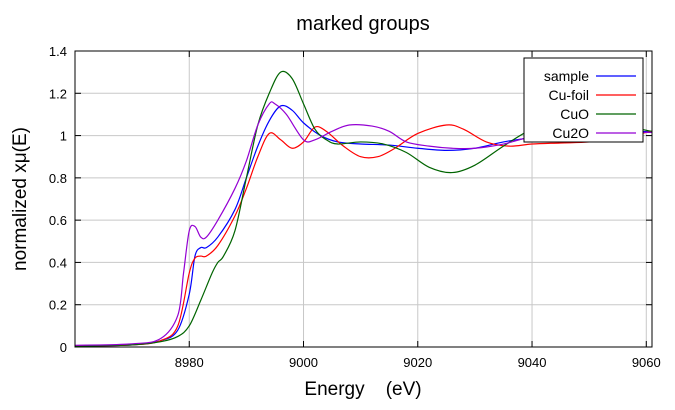  What do you see at coordinates (58, 51) in the screenshot?
I see `y-tick-label: 1.4` at bounding box center [58, 51].